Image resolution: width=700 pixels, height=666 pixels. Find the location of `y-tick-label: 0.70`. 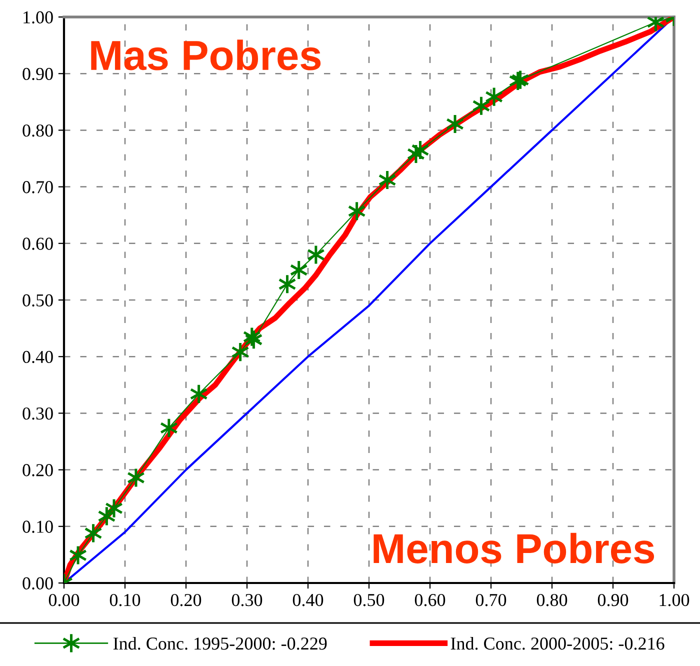

y-tick-label: 0.70 is located at coordinates (37, 187).